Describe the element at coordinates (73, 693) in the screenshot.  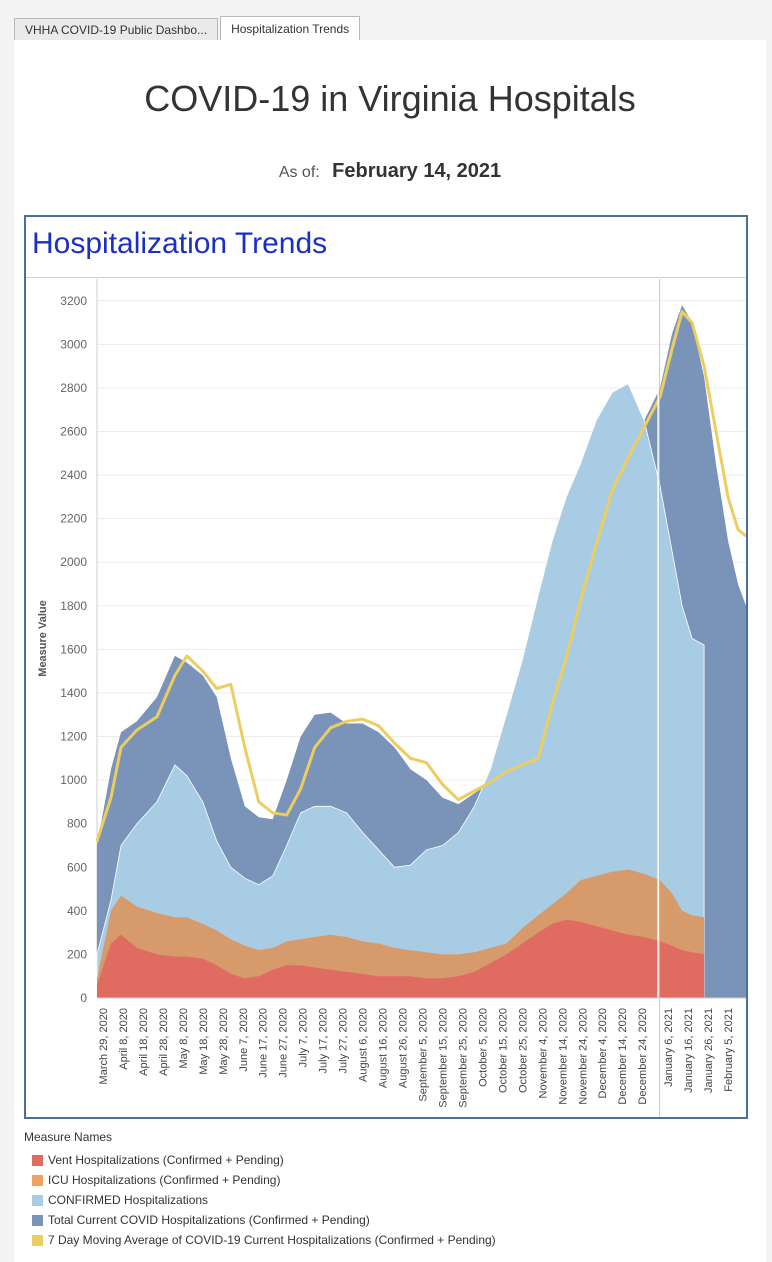
I see `y-tick-label: 1400` at that location.